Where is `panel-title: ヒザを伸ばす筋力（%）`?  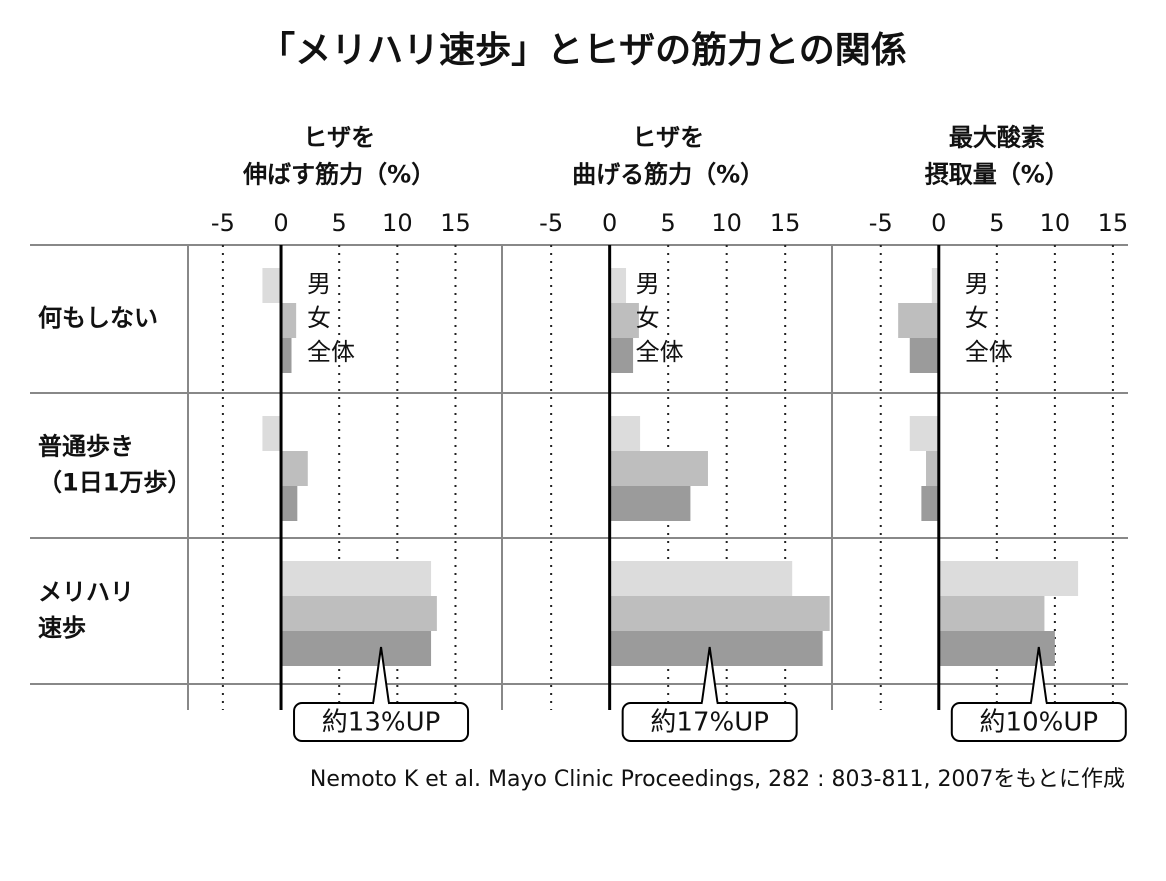 panel-title: ヒザを伸ばす筋力（%） is located at coordinates (338, 156).